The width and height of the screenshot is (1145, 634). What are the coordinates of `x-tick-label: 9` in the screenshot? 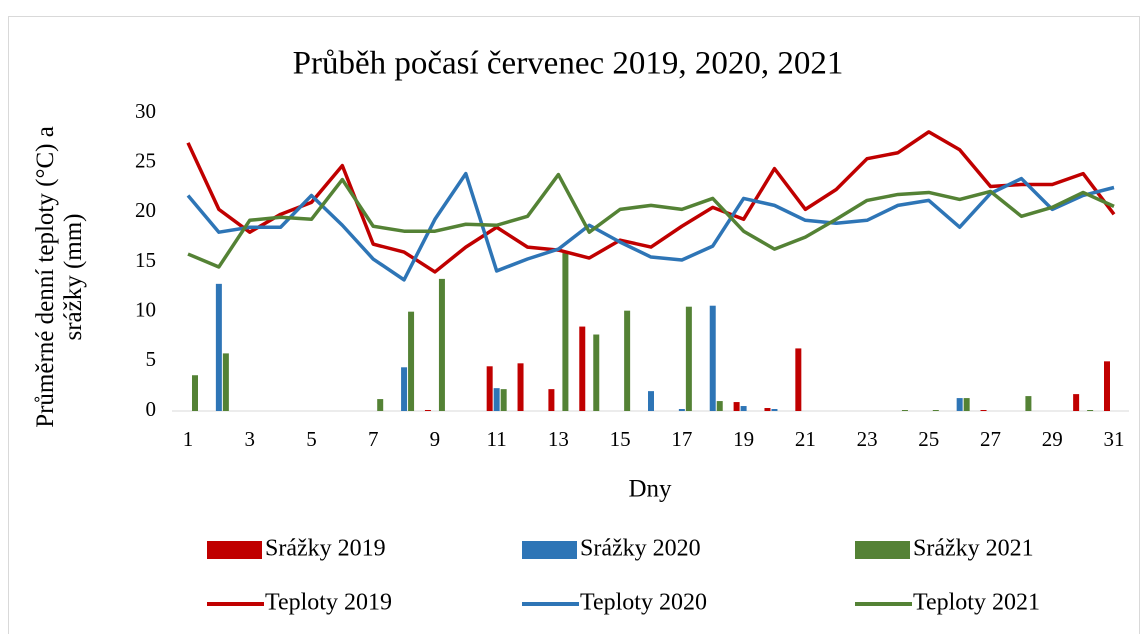 It's located at (435, 439).